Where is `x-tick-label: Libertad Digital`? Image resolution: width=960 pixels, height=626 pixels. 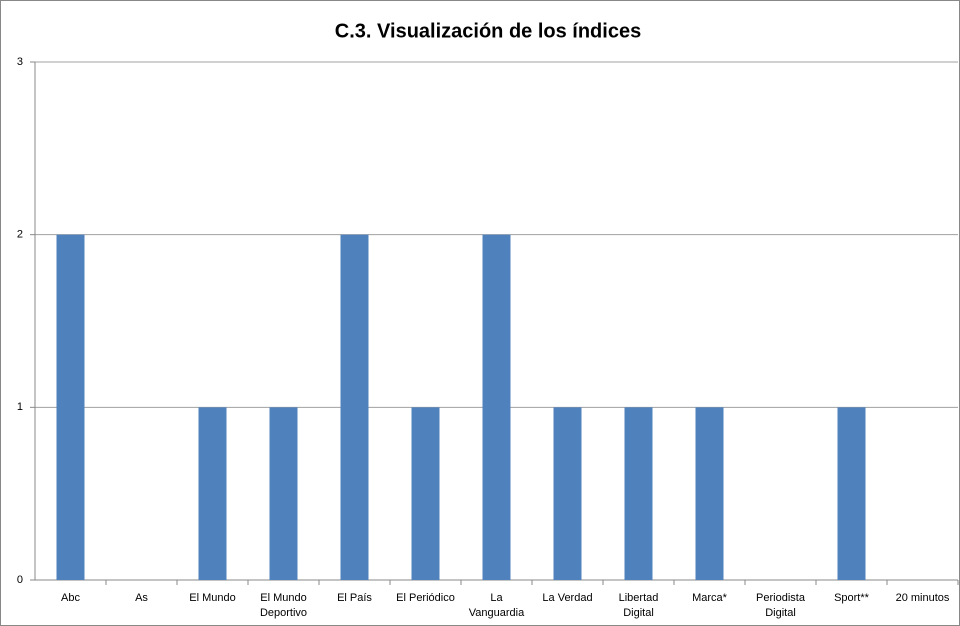 x-tick-label: Libertad Digital is located at coordinates (639, 605).